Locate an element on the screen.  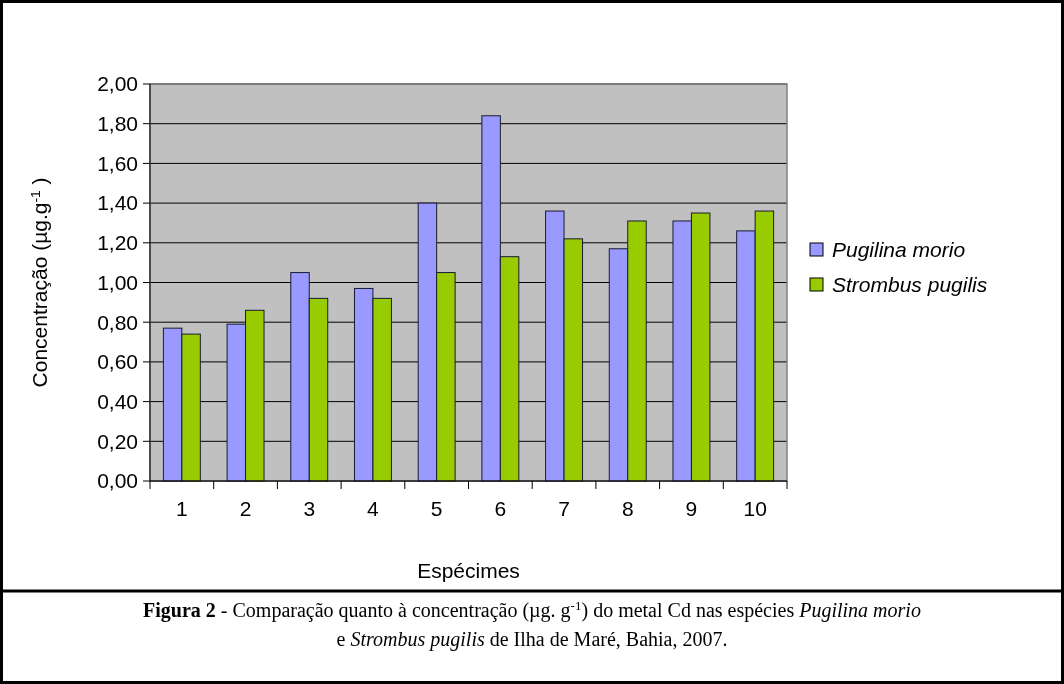
legend-label: Pugilina morio is located at coordinates (899, 250).